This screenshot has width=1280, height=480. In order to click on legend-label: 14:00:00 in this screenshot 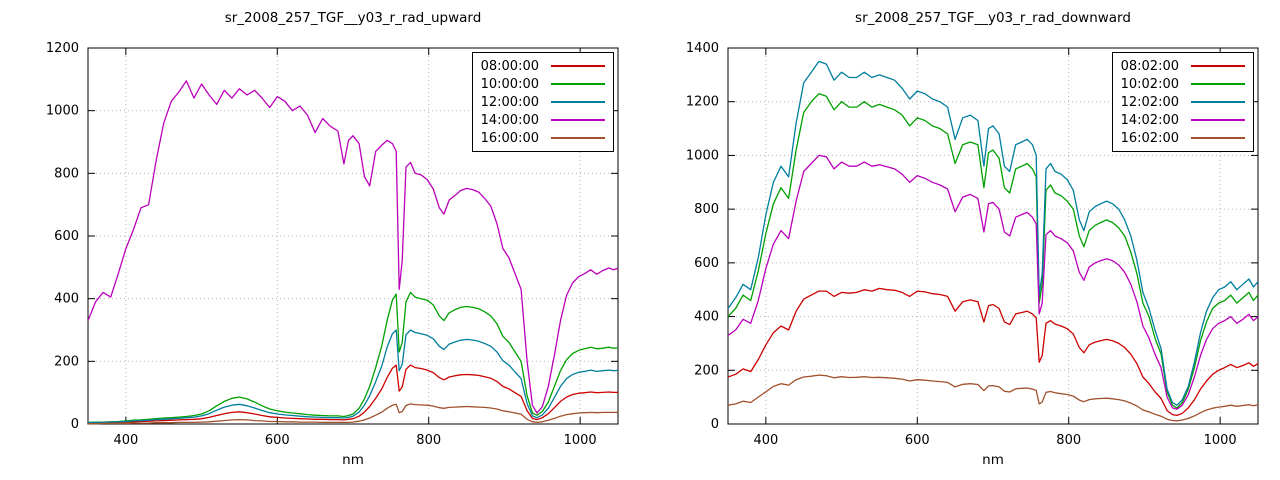, I will do `click(509, 120)`.